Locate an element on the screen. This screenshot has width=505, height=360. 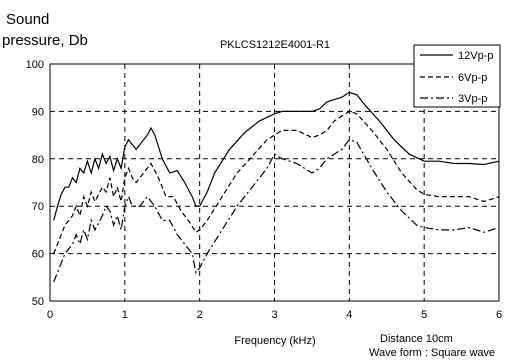
y-axis-label-line1: Sound is located at coordinates (27, 19).